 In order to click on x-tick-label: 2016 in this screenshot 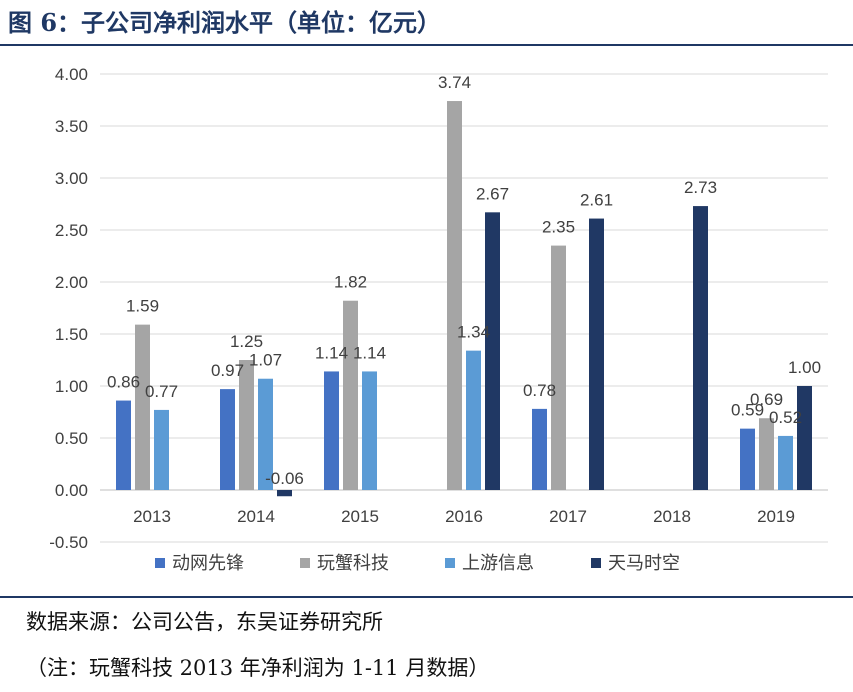, I will do `click(464, 516)`.